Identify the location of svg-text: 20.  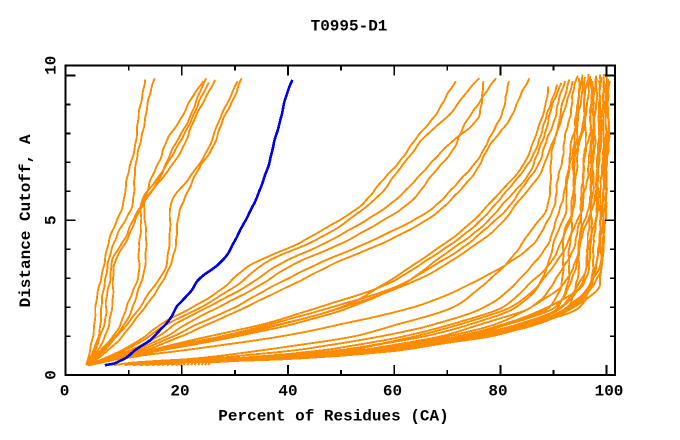
(179, 392).